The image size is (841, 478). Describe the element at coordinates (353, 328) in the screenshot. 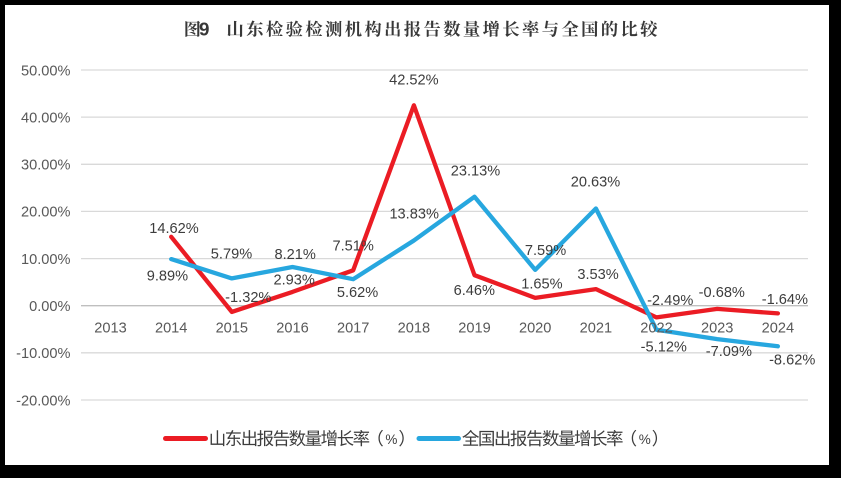

I see `svg-text: 2017` at that location.